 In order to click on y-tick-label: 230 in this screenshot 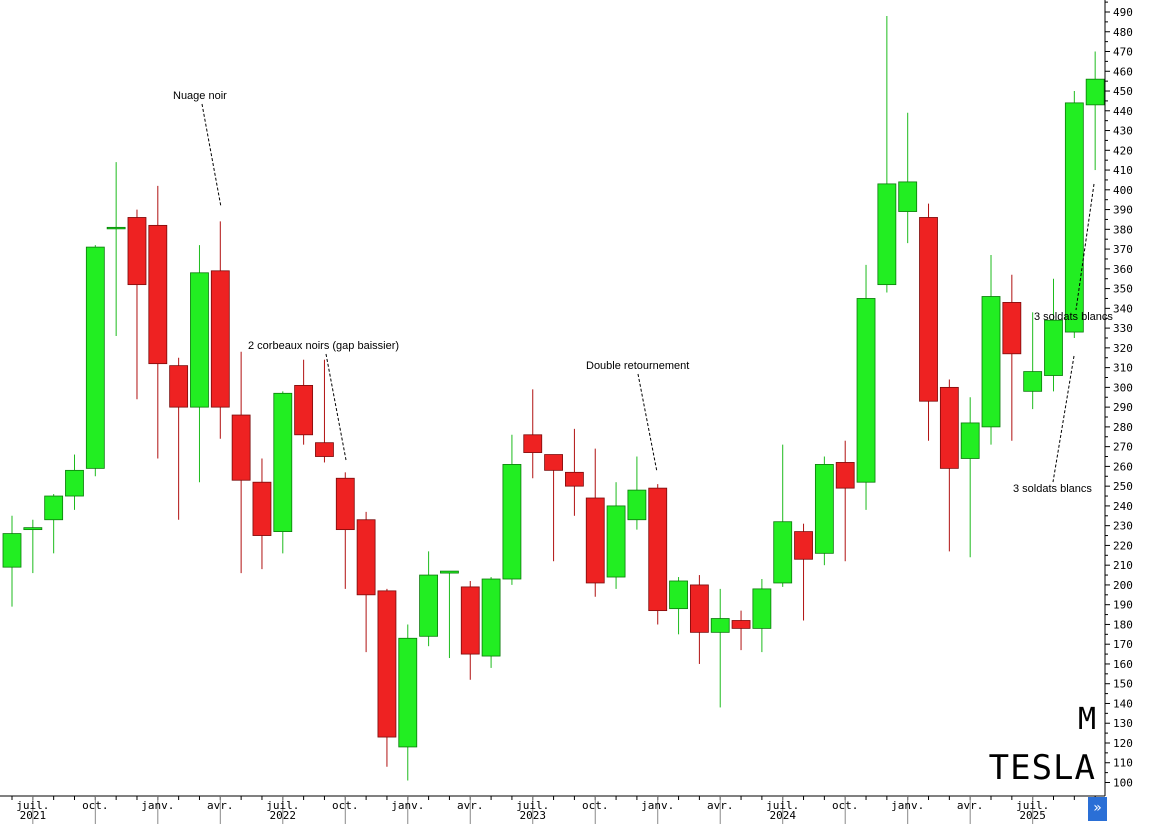, I will do `click(1123, 526)`.